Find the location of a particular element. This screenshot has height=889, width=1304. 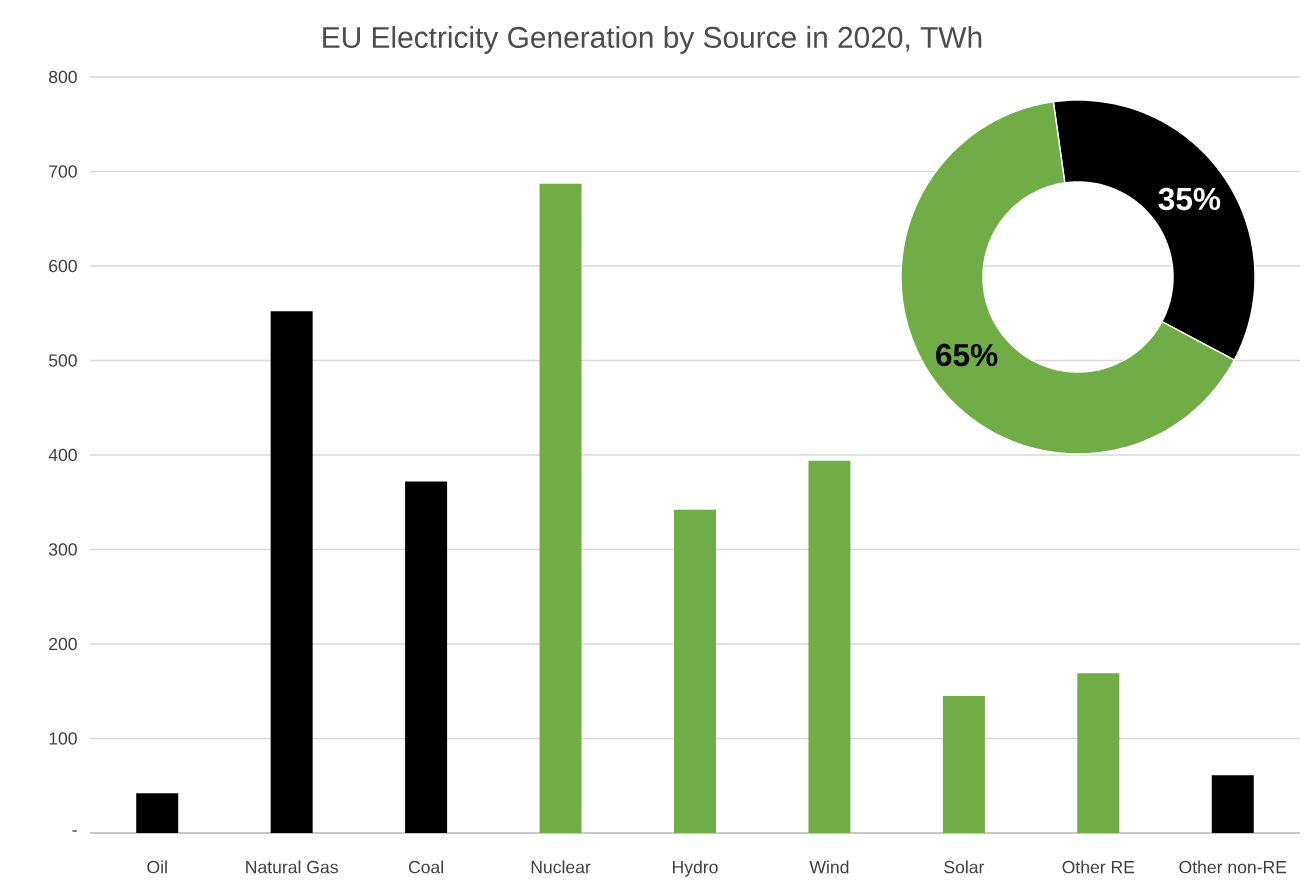

y-tick-label: 400 is located at coordinates (62, 455).